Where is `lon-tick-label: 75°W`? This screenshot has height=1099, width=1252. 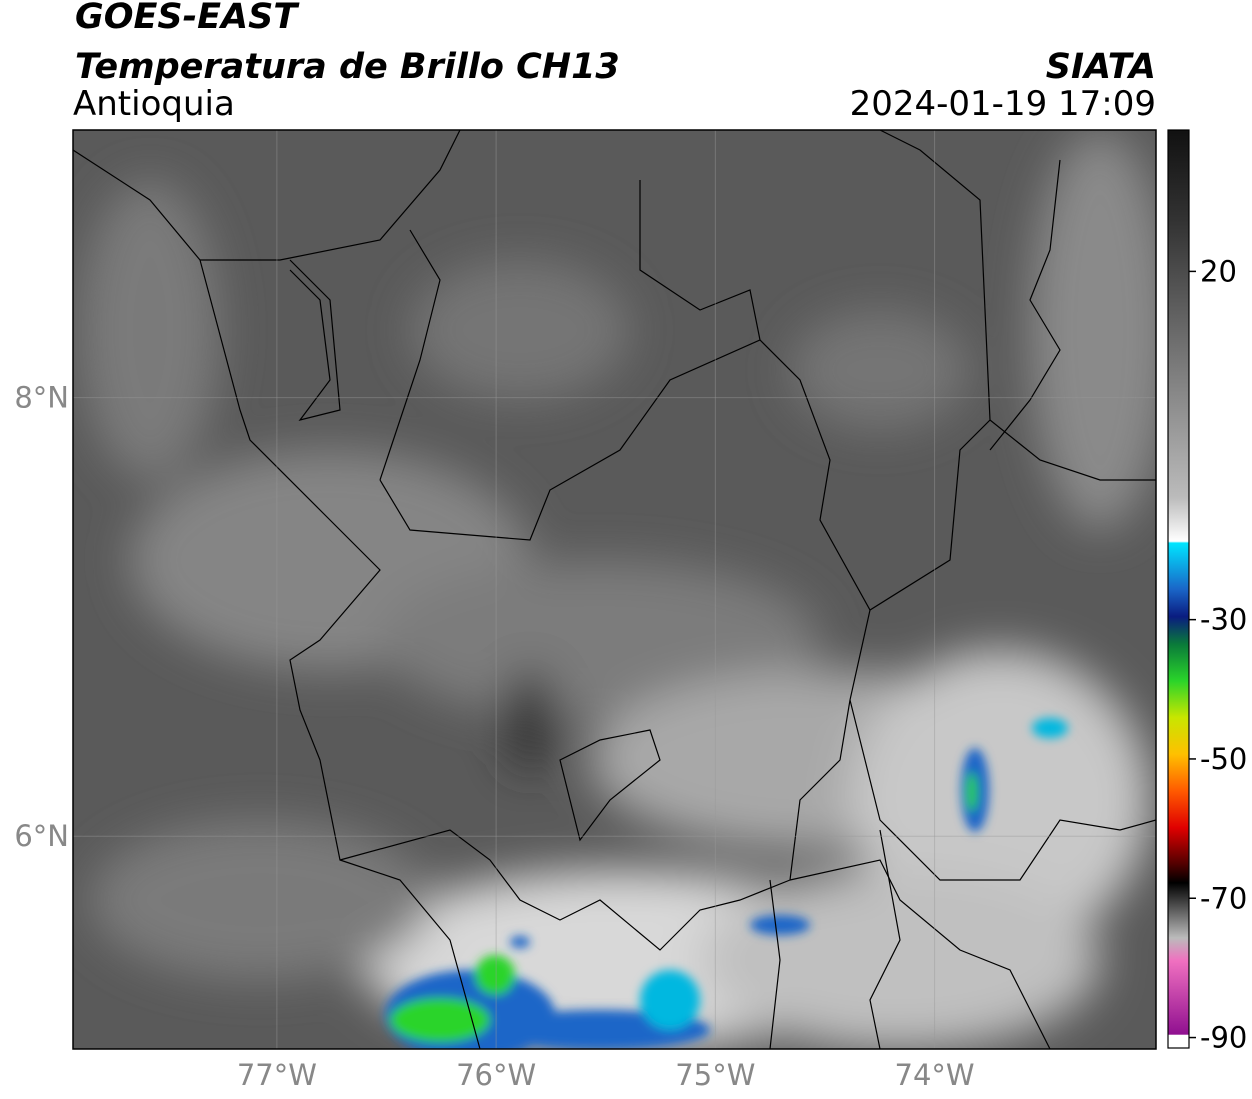 lon-tick-label: 75°W is located at coordinates (715, 1075).